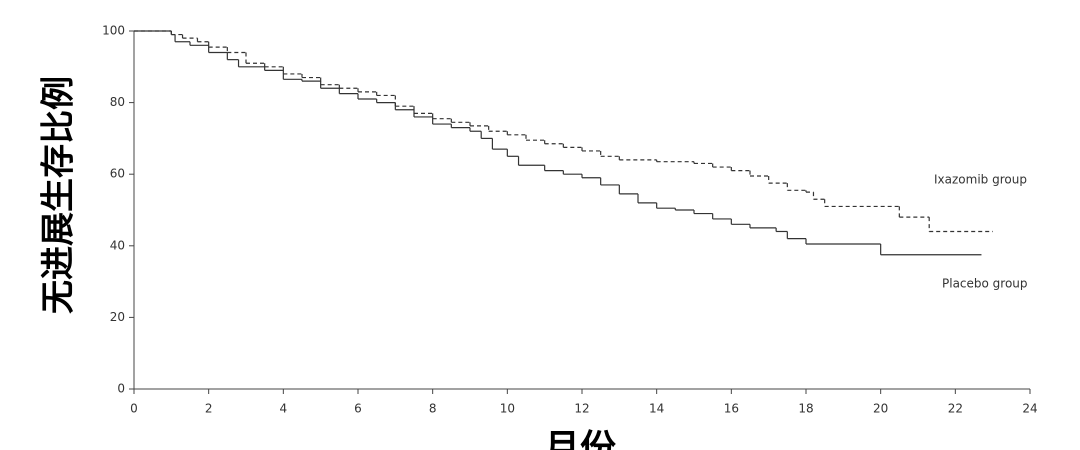  What do you see at coordinates (880, 409) in the screenshot?
I see `x-tick-label: 20` at bounding box center [880, 409].